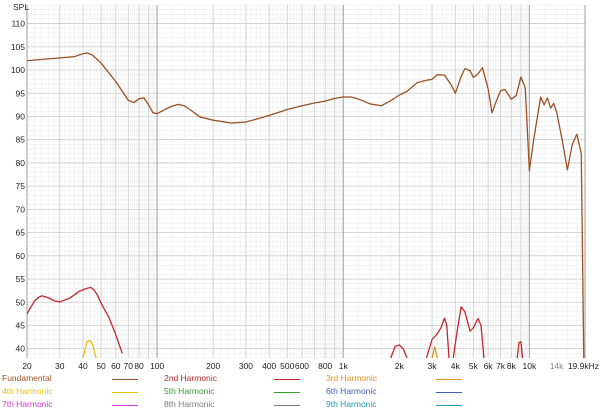  Describe the element at coordinates (77, 380) in the screenshot. I see `legend-item-fundamental: Fundamental` at that location.